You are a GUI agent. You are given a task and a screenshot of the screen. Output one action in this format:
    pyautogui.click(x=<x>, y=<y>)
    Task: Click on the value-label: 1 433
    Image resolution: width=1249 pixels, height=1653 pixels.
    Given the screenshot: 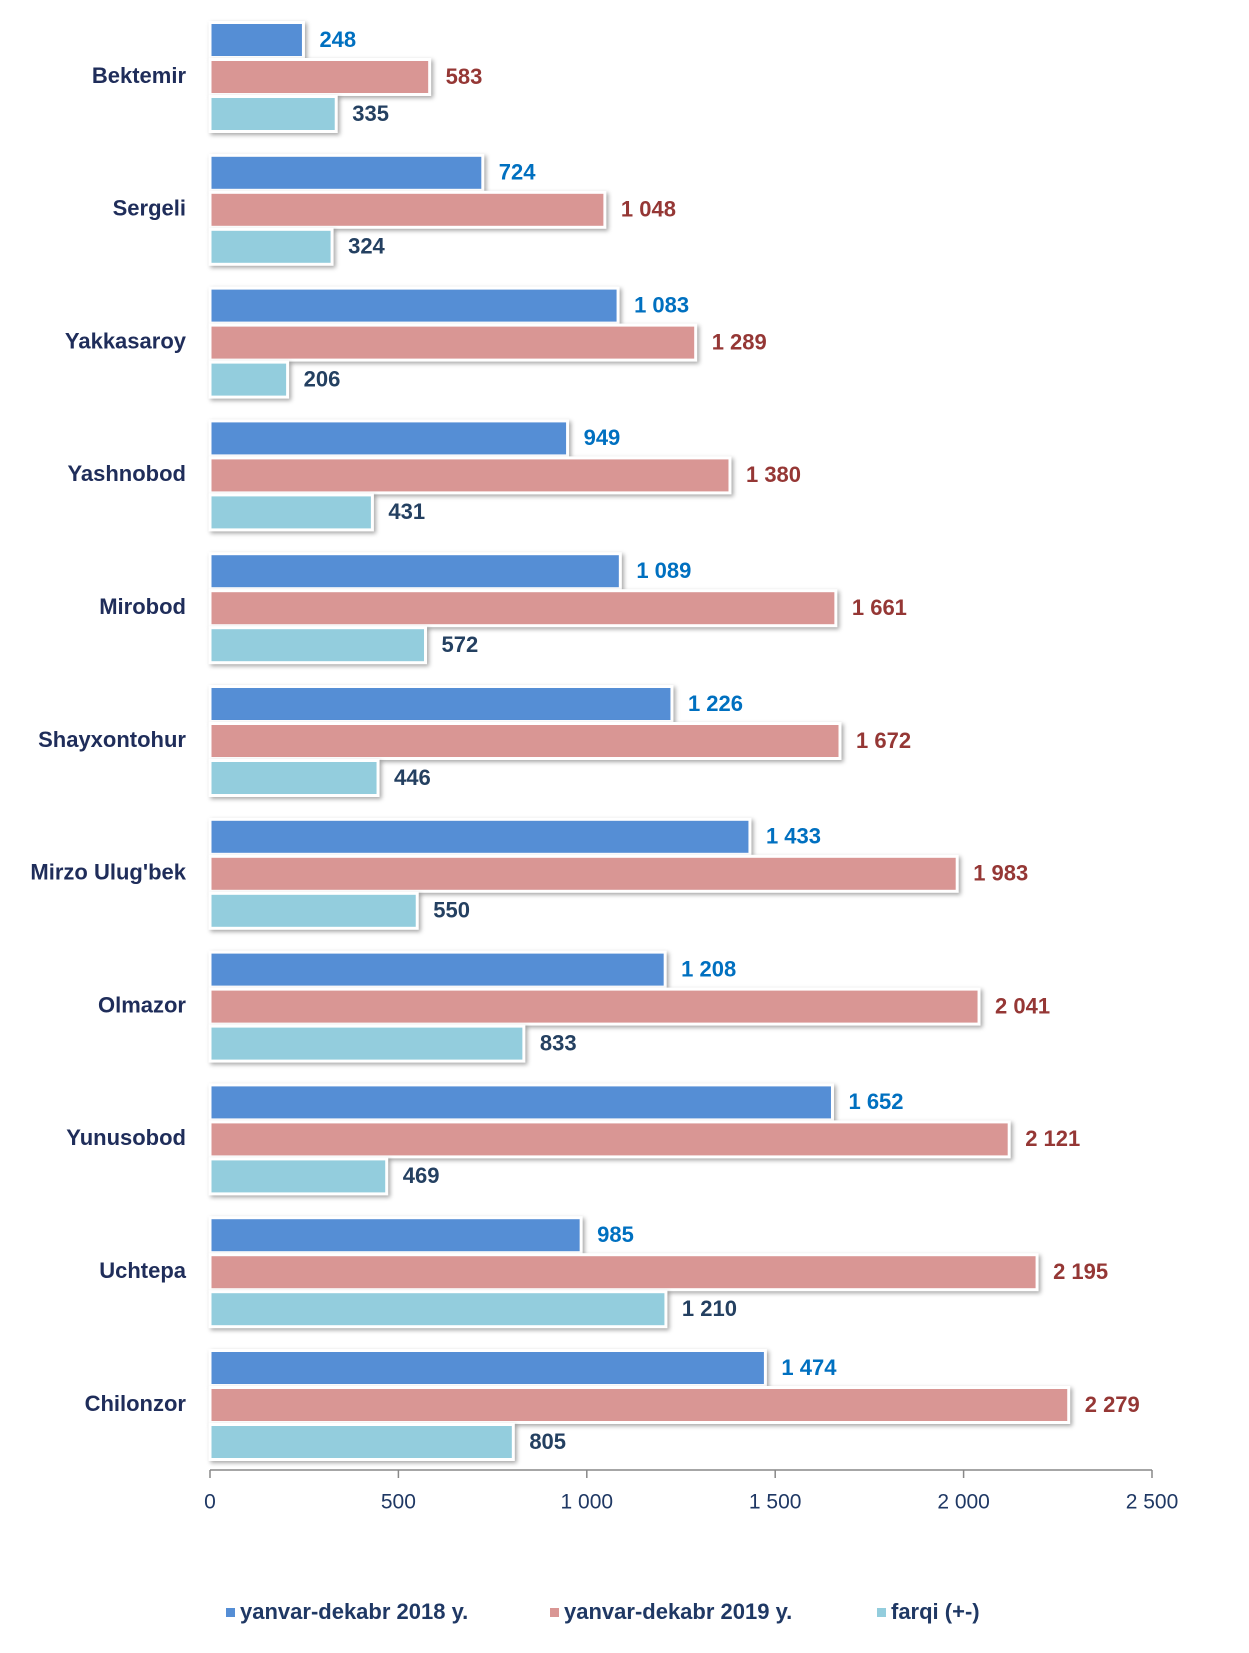 What is the action you would take?
    pyautogui.click(x=793, y=836)
    